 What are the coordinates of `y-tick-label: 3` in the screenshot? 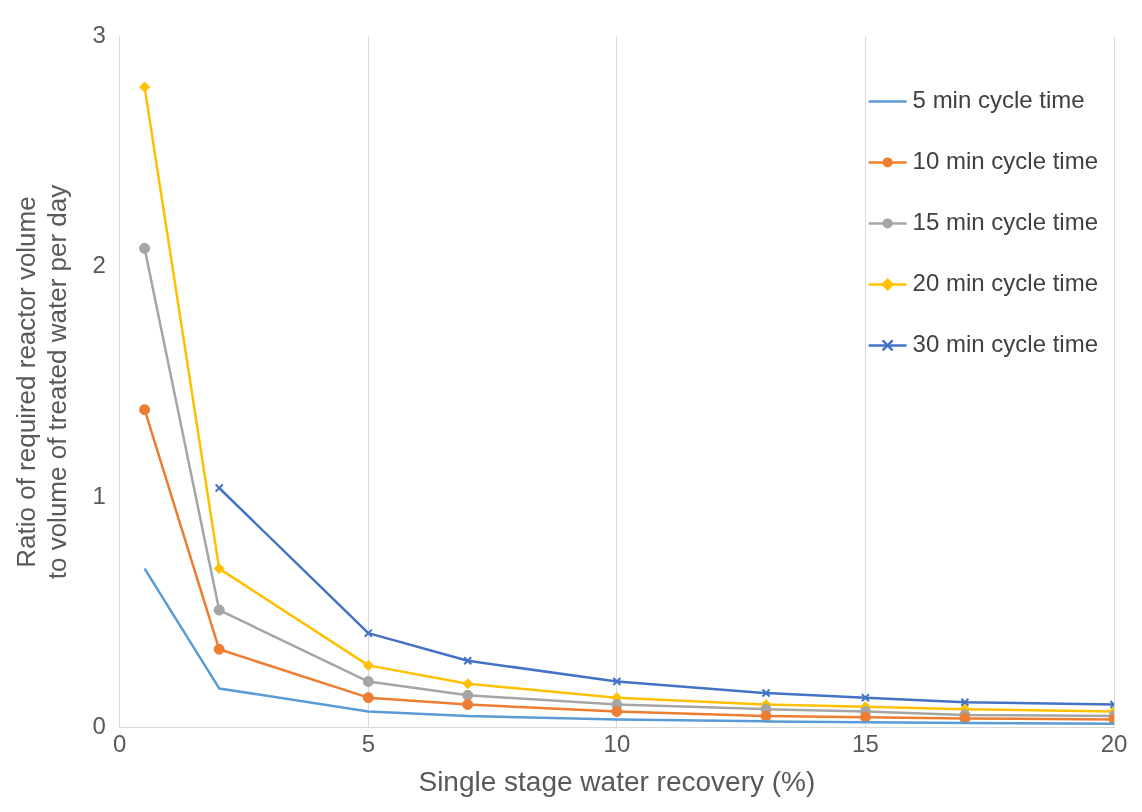 It's located at (99, 35).